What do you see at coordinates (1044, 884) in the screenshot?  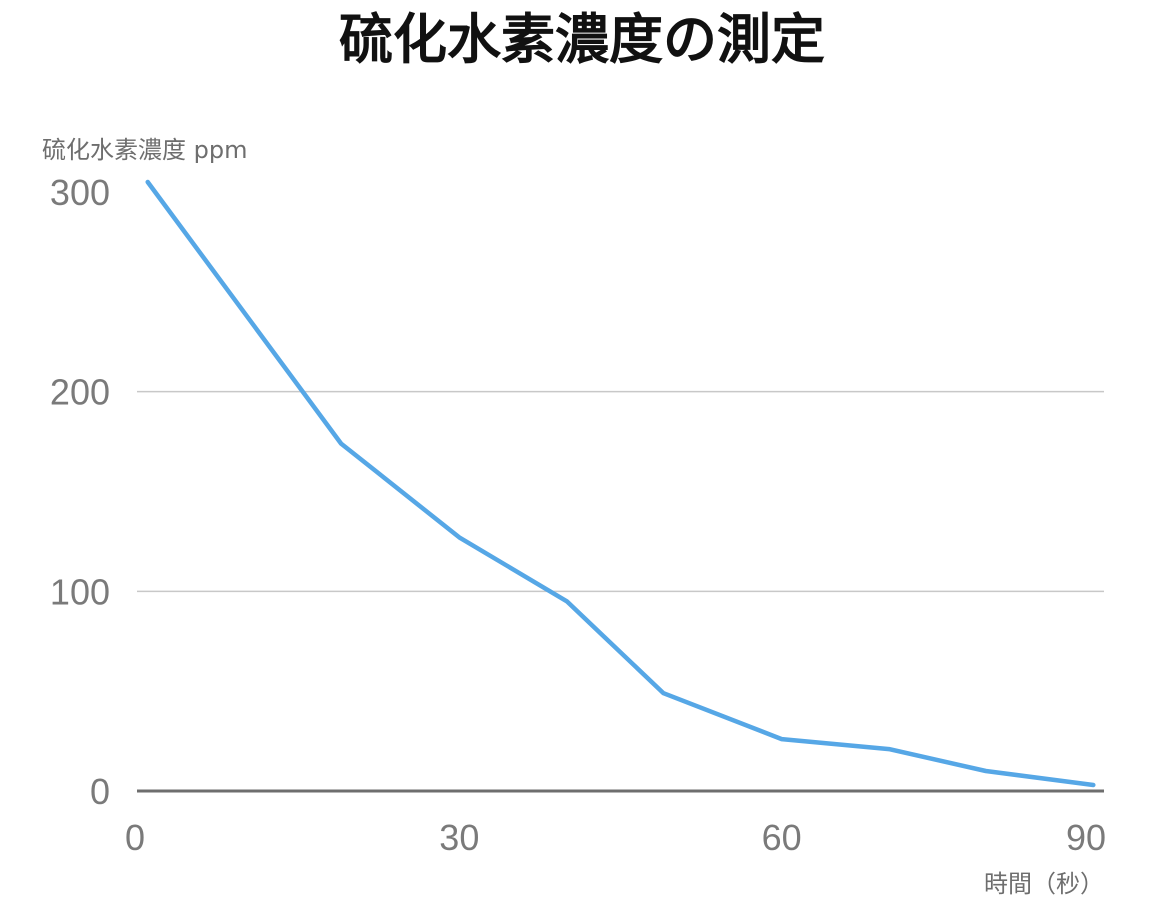 I see `x-axis-label: 時間（秒）` at bounding box center [1044, 884].